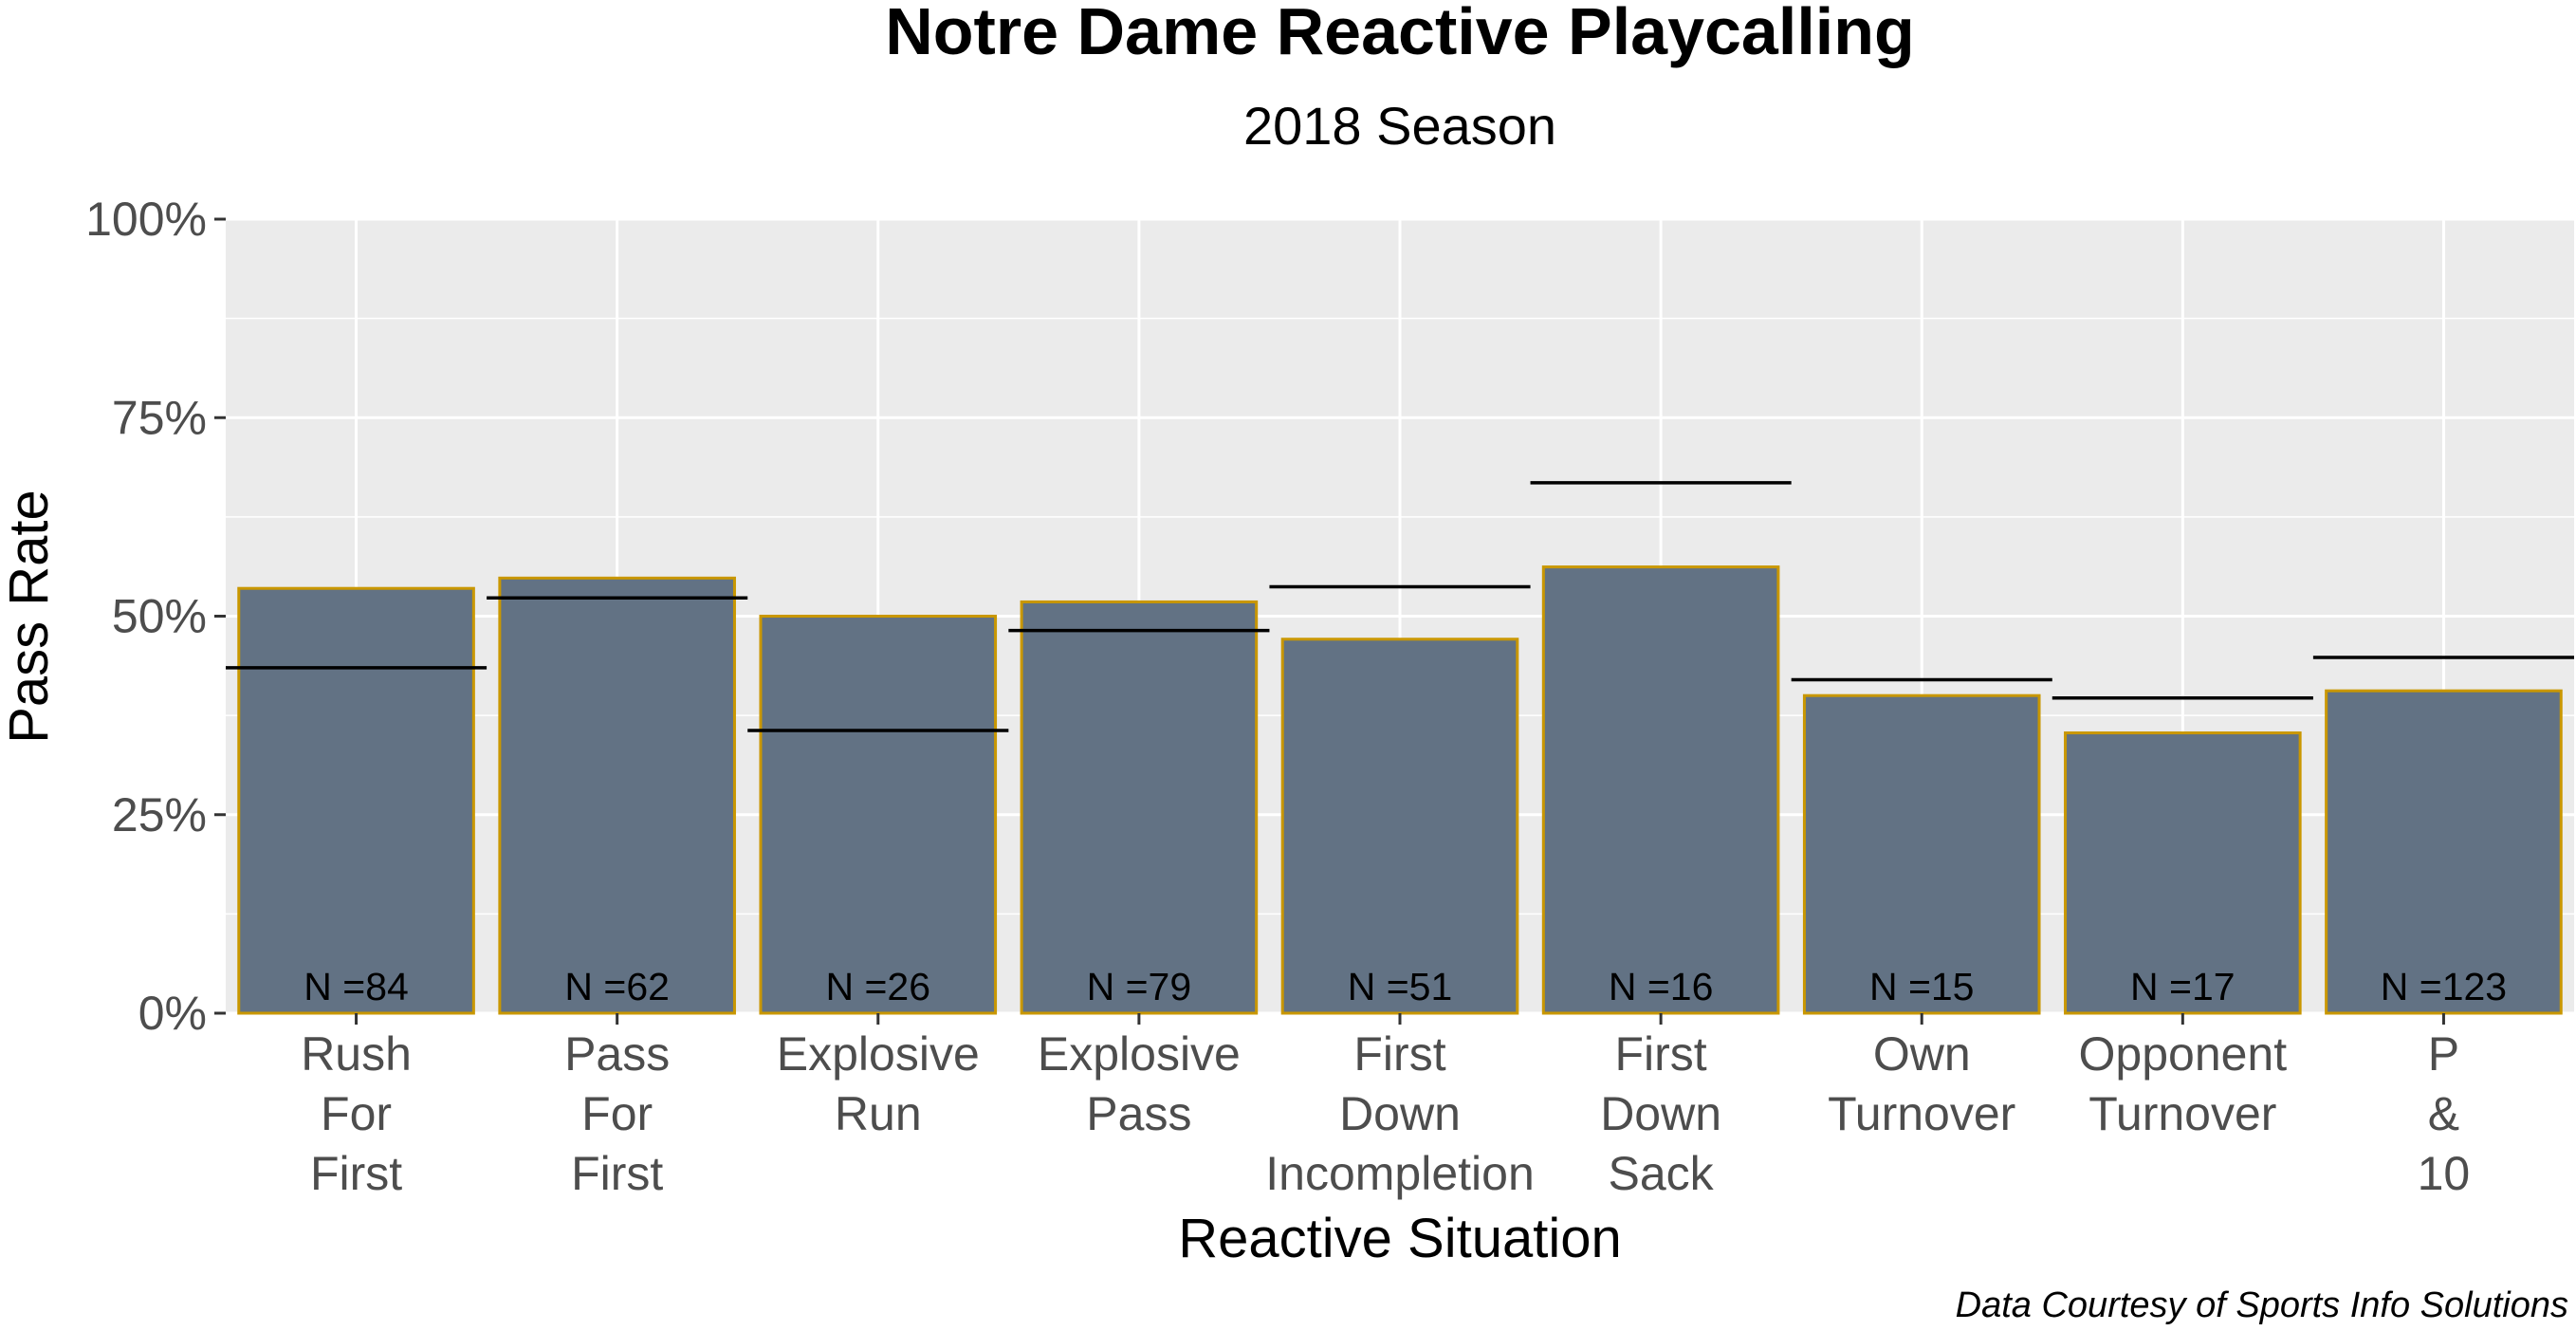 Image resolution: width=2576 pixels, height=1331 pixels. I want to click on x-tick-label-line: P, so click(2443, 1054).